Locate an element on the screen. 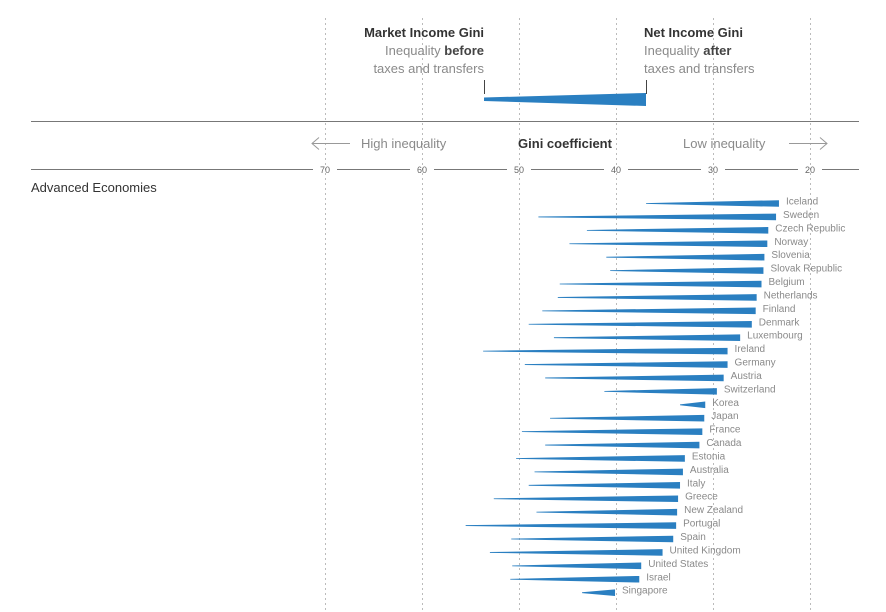 This screenshot has width=886, height=612. country-label: Sweden is located at coordinates (801, 215).